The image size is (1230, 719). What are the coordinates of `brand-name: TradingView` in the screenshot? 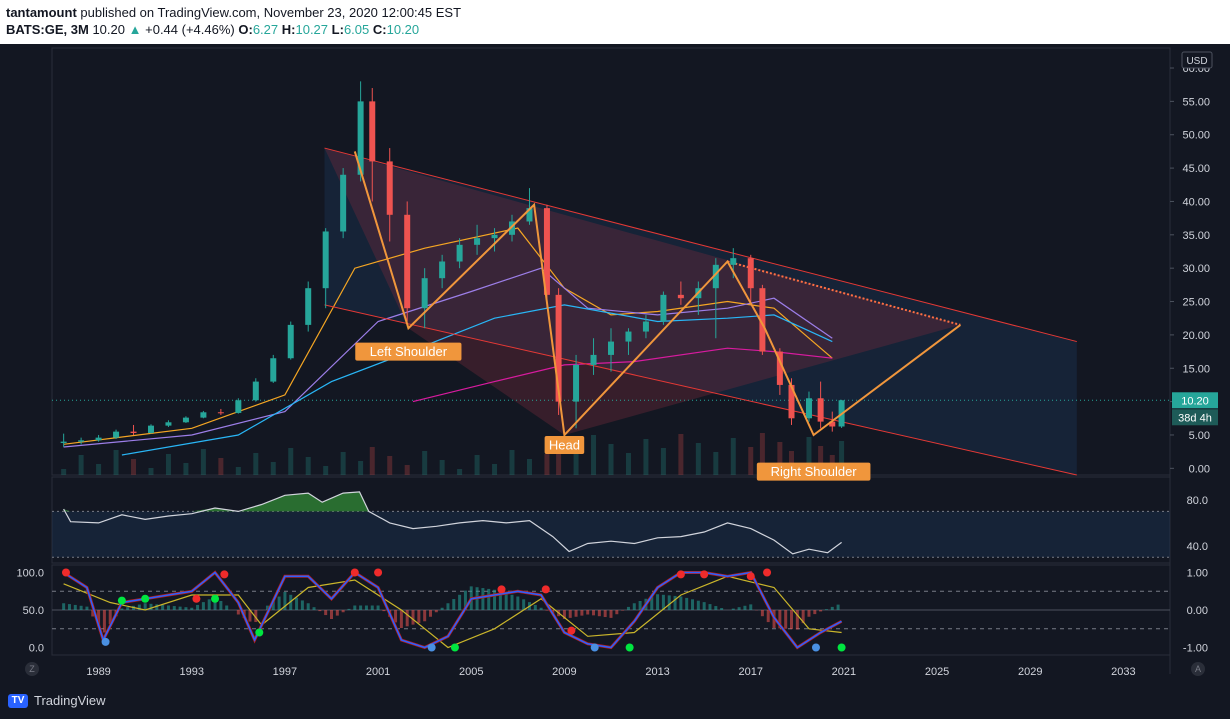 It's located at (70, 700).